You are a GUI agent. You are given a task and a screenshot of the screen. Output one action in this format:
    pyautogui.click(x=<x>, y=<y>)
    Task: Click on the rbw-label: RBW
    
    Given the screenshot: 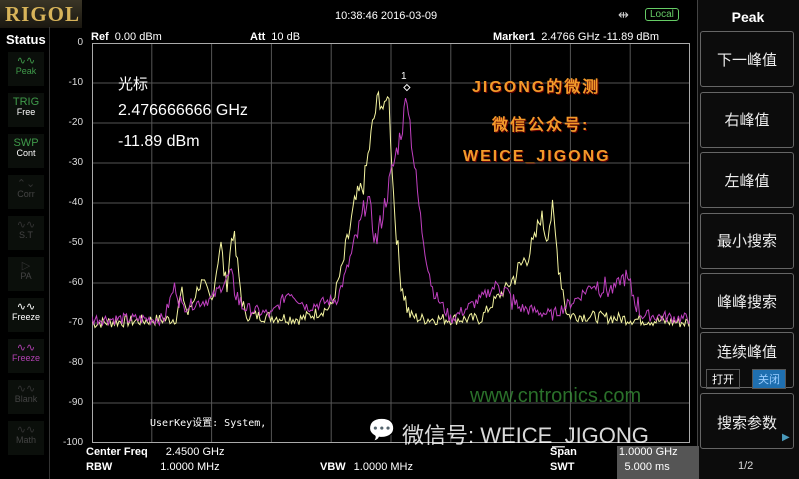 What is the action you would take?
    pyautogui.click(x=99, y=467)
    